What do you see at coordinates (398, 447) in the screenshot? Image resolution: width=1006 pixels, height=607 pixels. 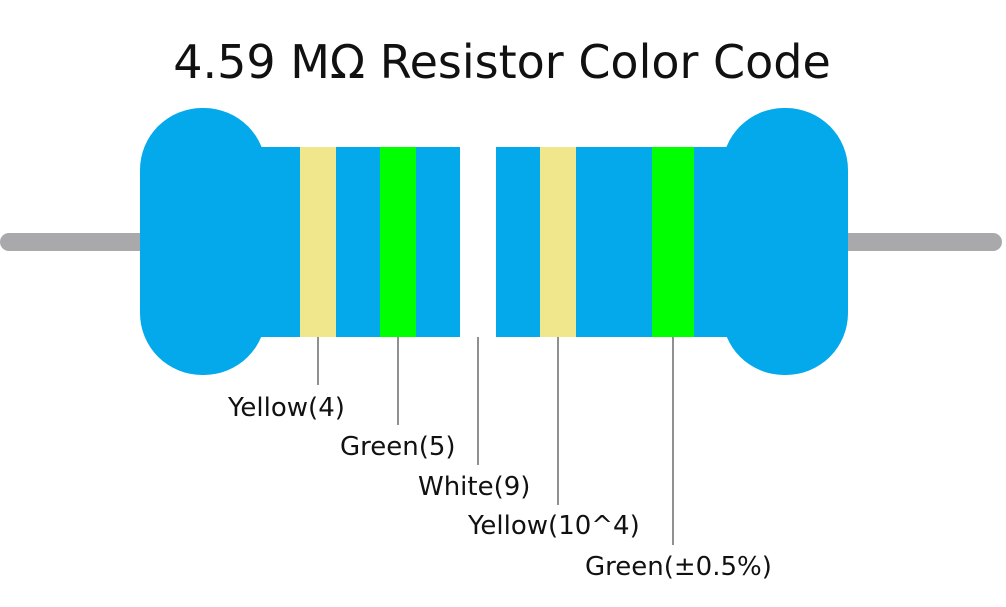 I see `band-label: Green(5)` at bounding box center [398, 447].